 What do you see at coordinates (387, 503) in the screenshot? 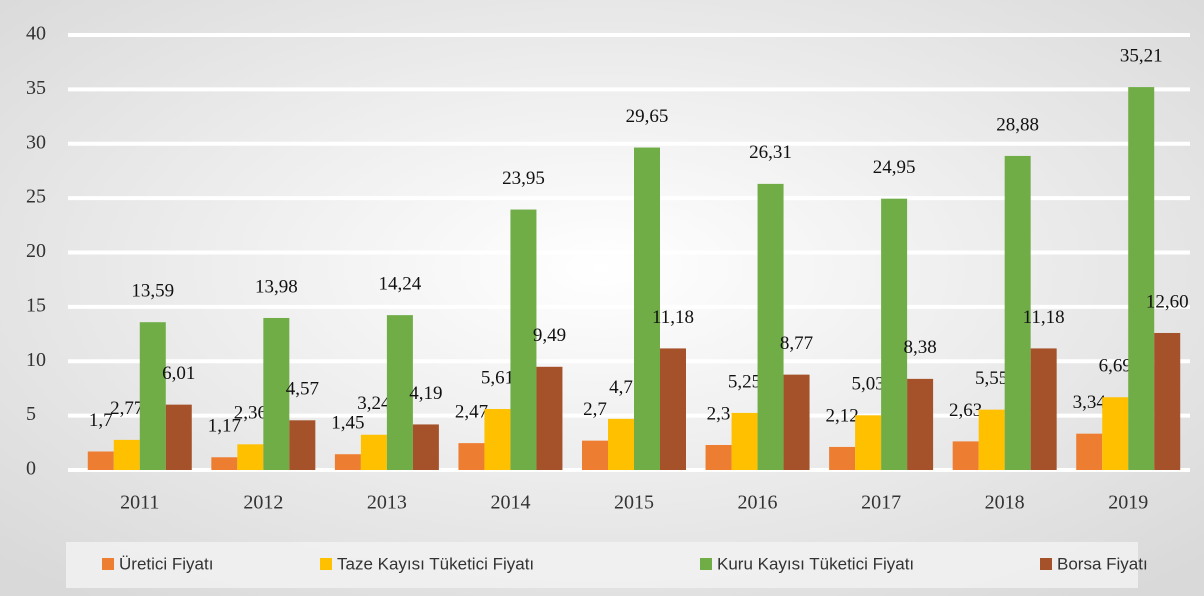
I see `x-tick-label: 2013` at bounding box center [387, 503].